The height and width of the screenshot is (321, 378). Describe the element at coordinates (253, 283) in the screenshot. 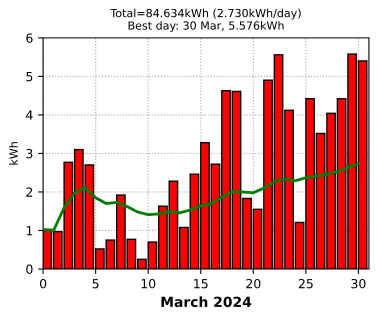

I see `x-tick-label: 20` at that location.